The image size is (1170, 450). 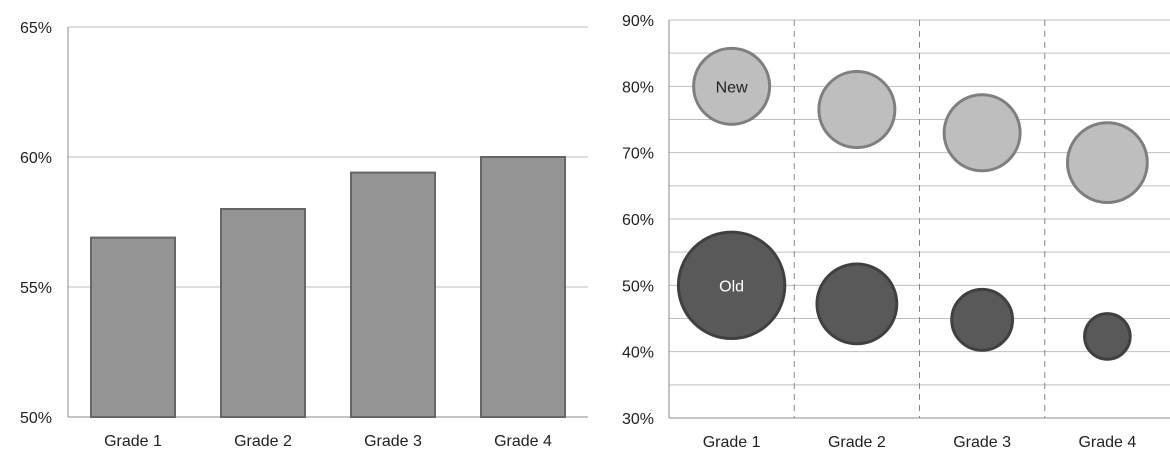 What do you see at coordinates (732, 442) in the screenshot?
I see `bubble-x-tick-label: Grade 1` at bounding box center [732, 442].